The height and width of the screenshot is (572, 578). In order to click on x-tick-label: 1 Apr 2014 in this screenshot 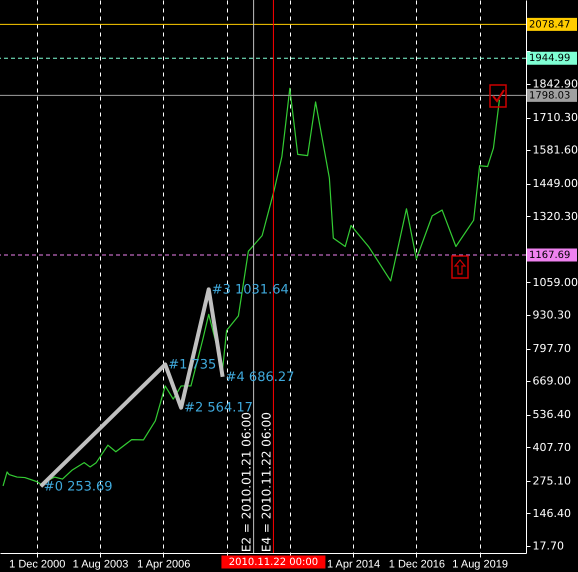, I will do `click(353, 564)`.